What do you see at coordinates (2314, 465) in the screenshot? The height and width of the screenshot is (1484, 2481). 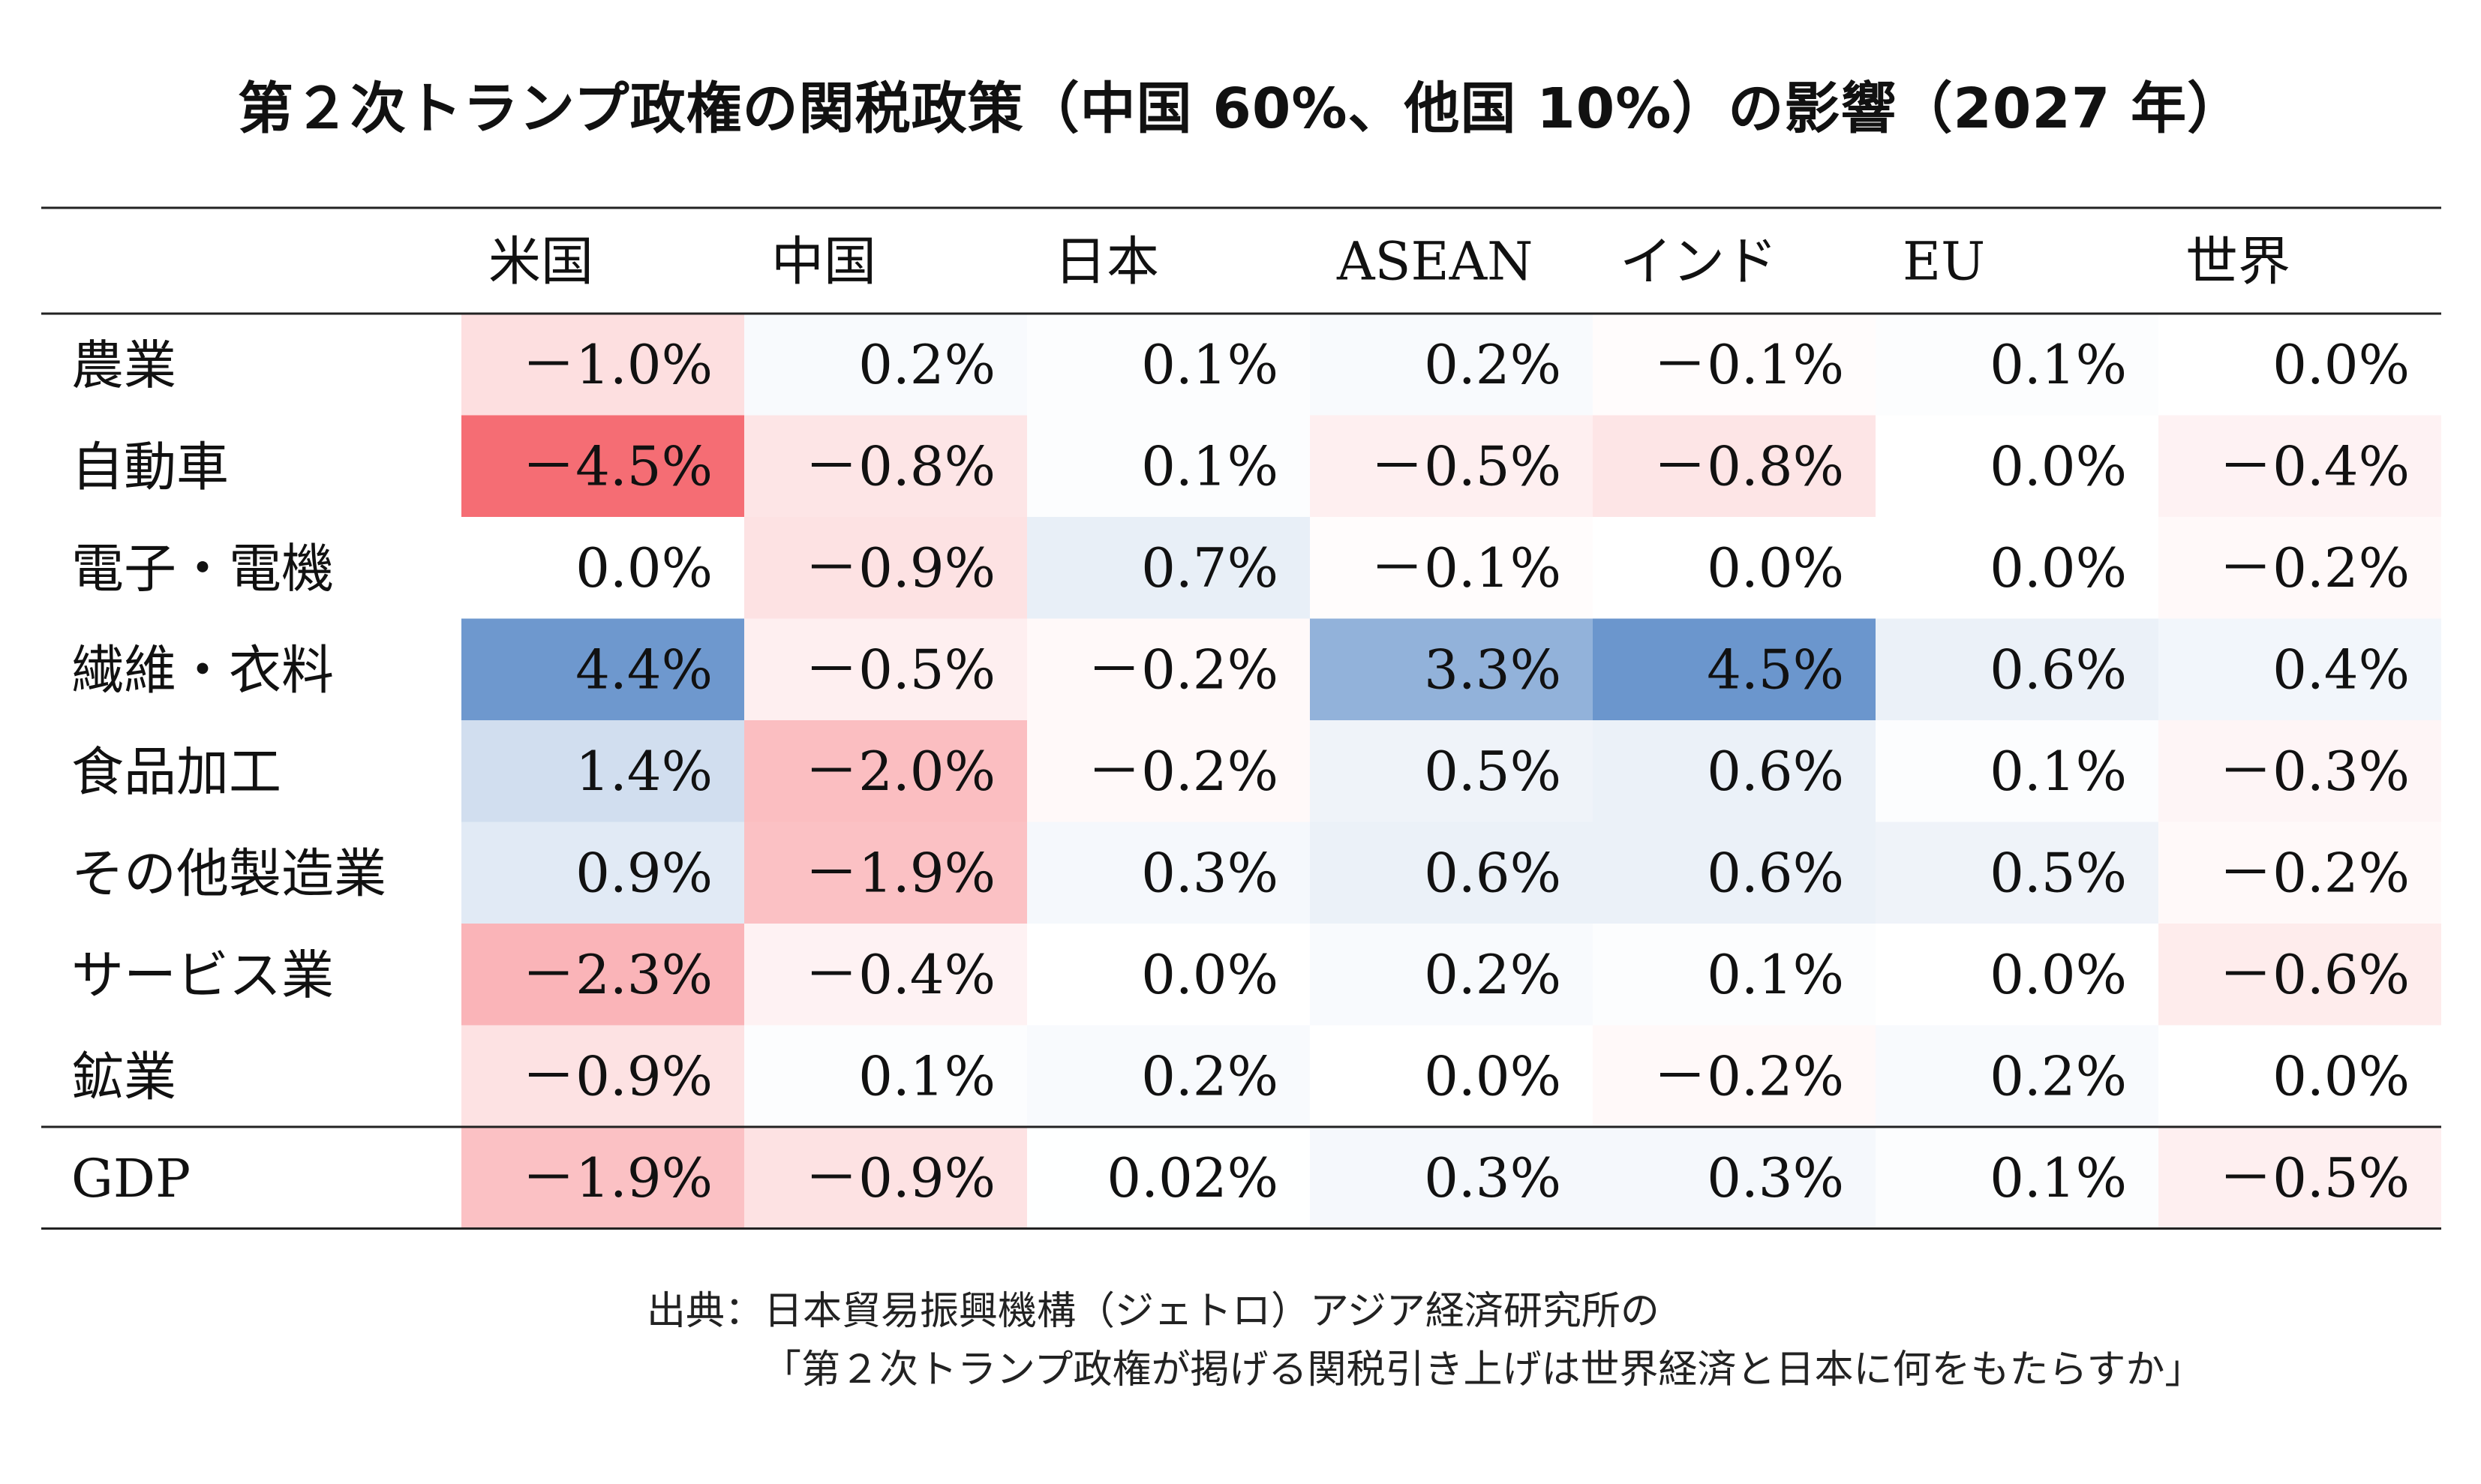 I see `cell-value-label: －0.4%` at bounding box center [2314, 465].